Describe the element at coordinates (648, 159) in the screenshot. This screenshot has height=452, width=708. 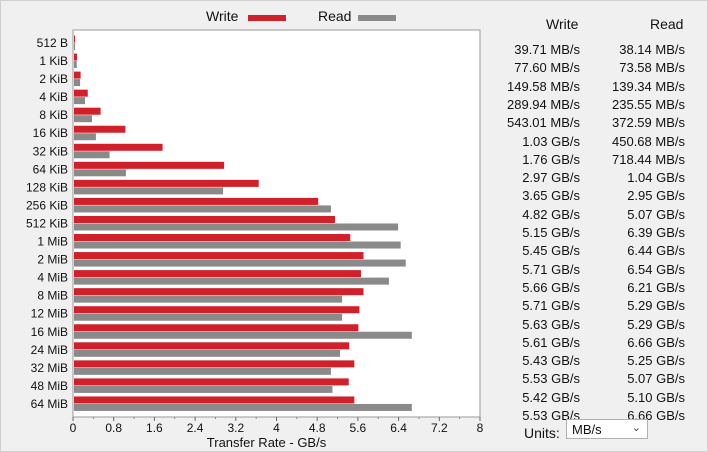
I see `table-cell-read: 718.44 MB/s` at that location.